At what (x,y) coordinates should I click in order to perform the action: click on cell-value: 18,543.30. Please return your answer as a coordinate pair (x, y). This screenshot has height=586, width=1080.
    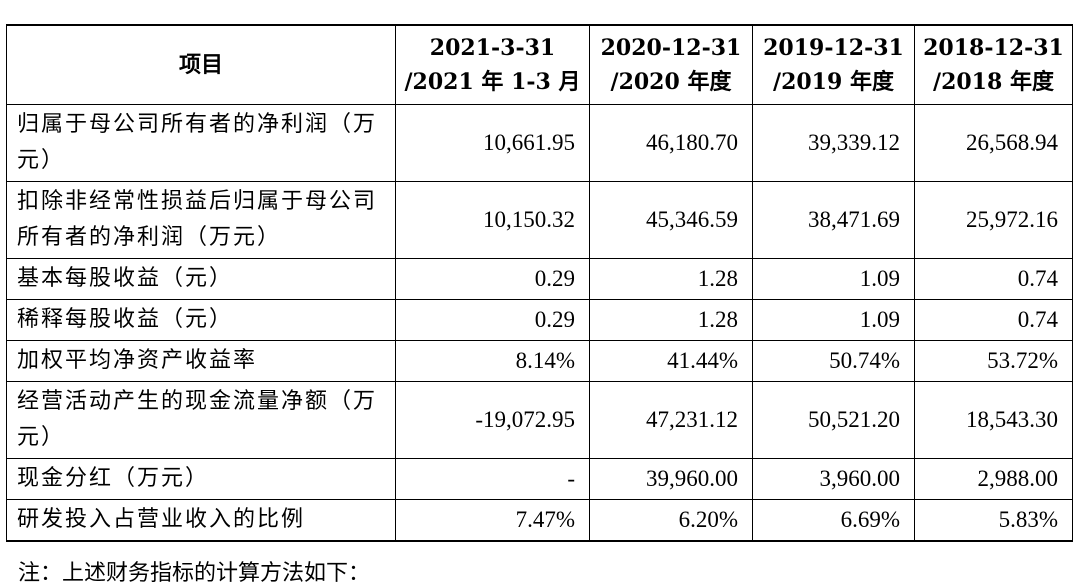
    Looking at the image, I should click on (993, 420).